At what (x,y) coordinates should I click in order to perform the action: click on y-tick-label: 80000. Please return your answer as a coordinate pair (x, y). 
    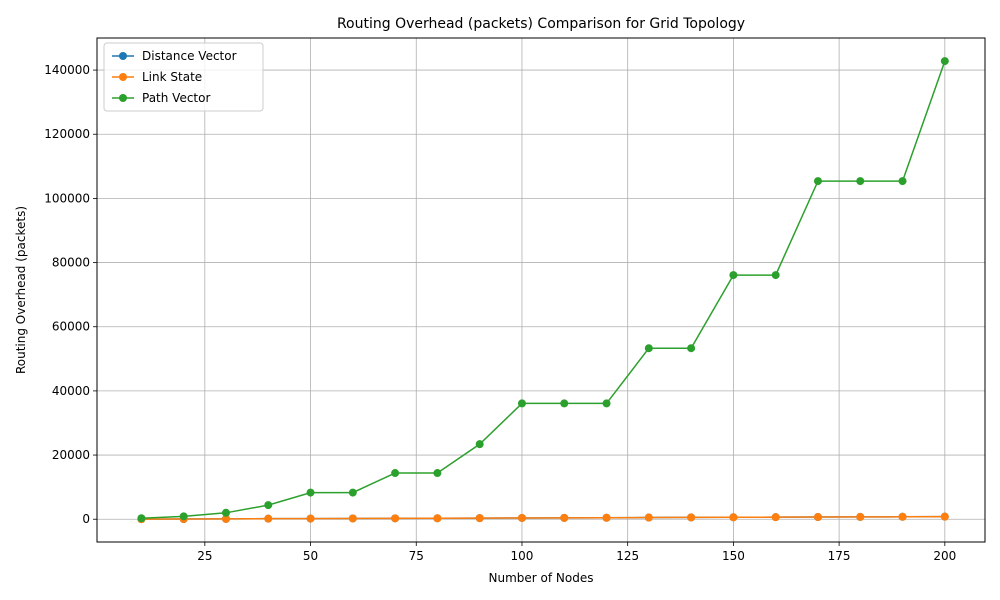
    Looking at the image, I should click on (71, 263).